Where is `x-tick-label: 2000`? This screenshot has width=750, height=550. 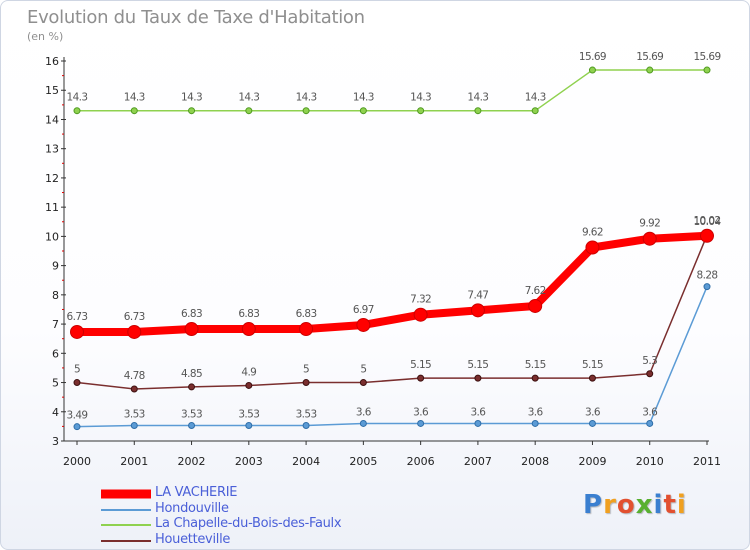 x-tick-label: 2000 is located at coordinates (77, 461).